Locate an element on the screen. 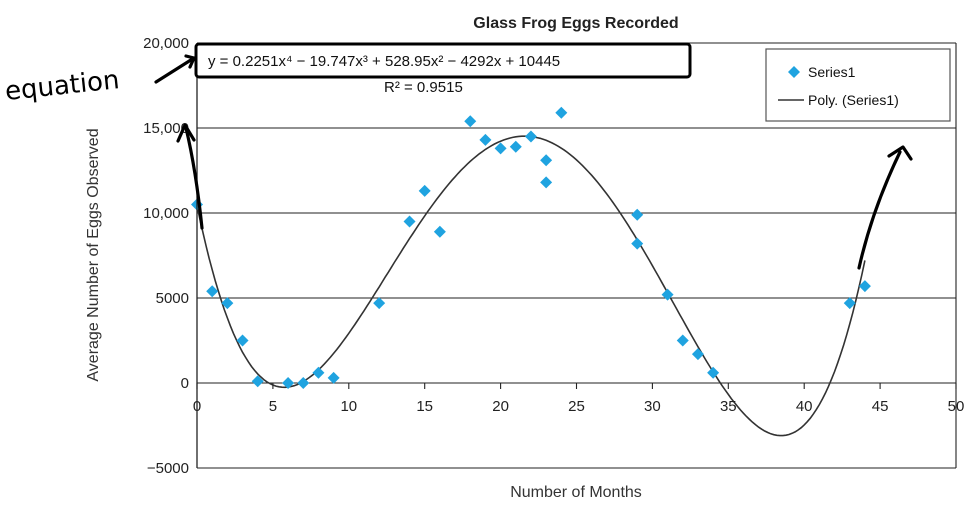 The image size is (968, 507). x-tick-label: 15 is located at coordinates (424, 406).